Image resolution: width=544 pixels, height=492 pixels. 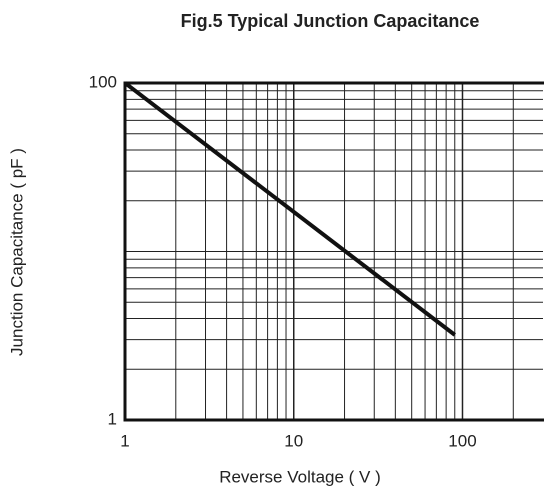 What do you see at coordinates (330, 21) in the screenshot?
I see `chart-title: Fig.5 Typical Junction Capacitance` at bounding box center [330, 21].